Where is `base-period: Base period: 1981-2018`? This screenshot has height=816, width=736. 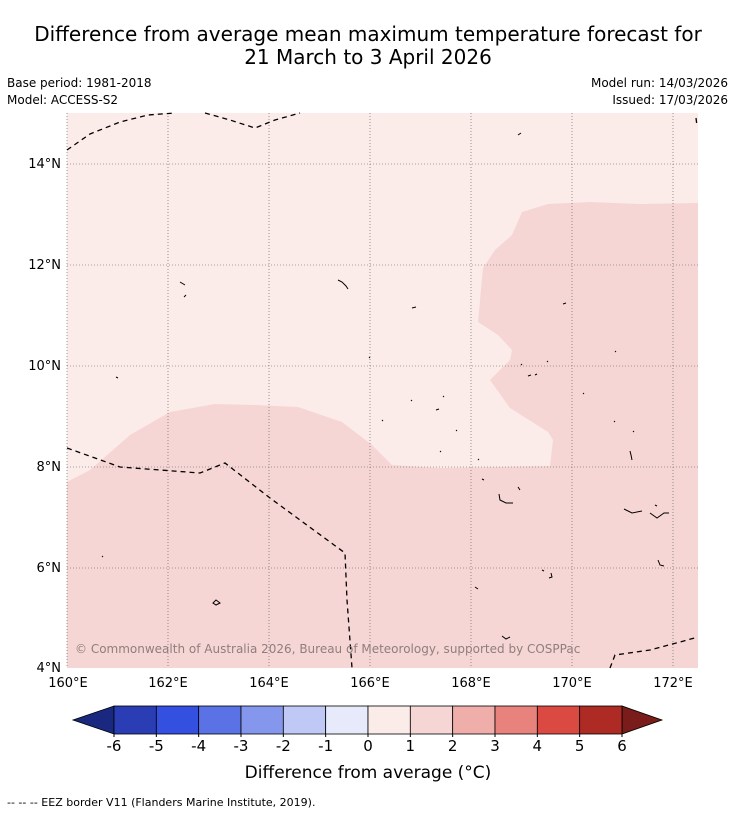 base-period: Base period: 1981-2018 is located at coordinates (79, 83).